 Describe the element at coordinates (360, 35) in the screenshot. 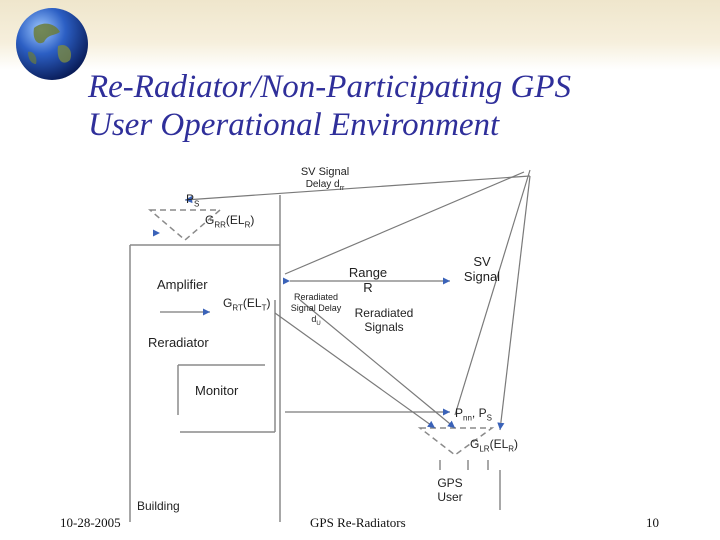

I see `world-map-banner` at that location.